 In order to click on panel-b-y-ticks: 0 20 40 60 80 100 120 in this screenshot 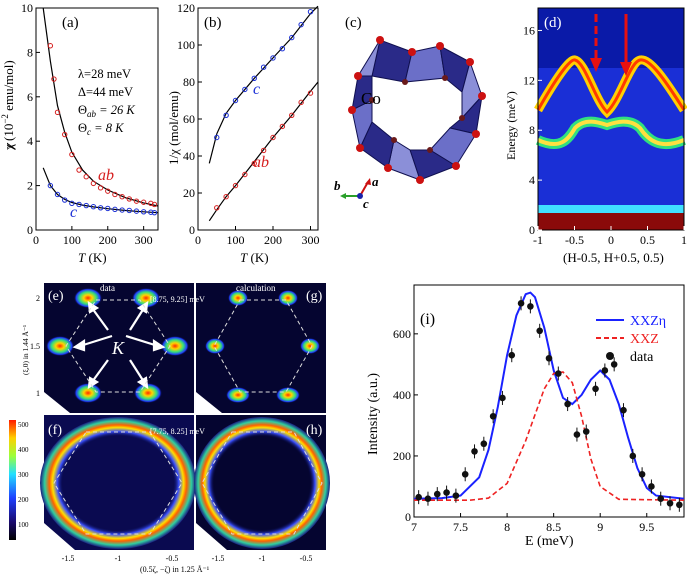, I will do `click(189, 119)`.